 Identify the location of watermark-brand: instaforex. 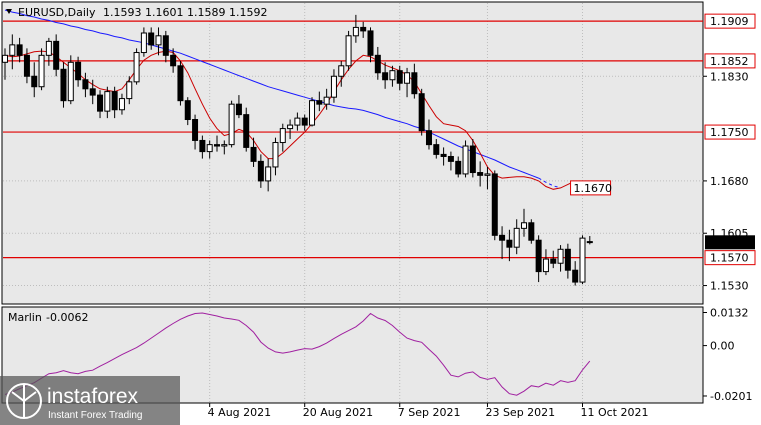
(93, 396).